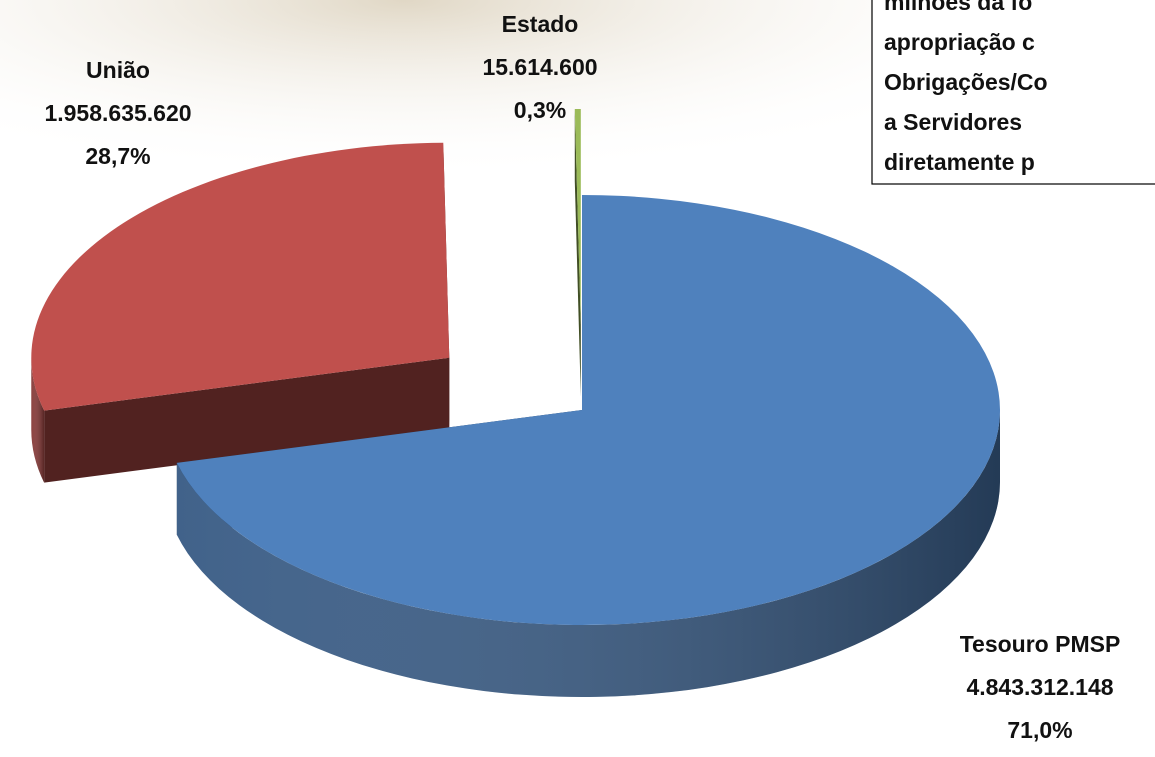  What do you see at coordinates (540, 24) in the screenshot?
I see `slice-label: Estado` at bounding box center [540, 24].